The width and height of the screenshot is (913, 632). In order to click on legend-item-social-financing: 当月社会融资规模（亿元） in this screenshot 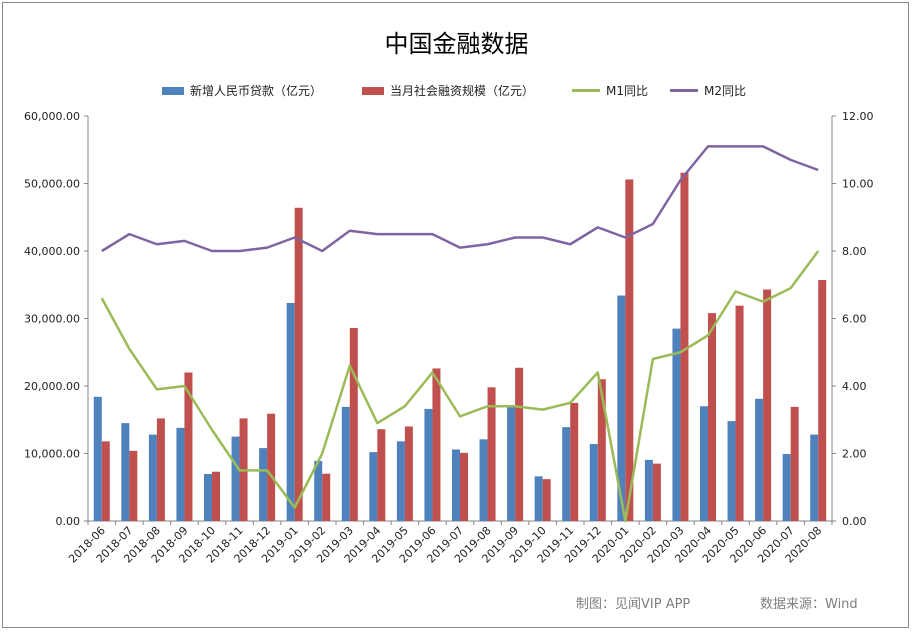, I will do `click(448, 90)`.